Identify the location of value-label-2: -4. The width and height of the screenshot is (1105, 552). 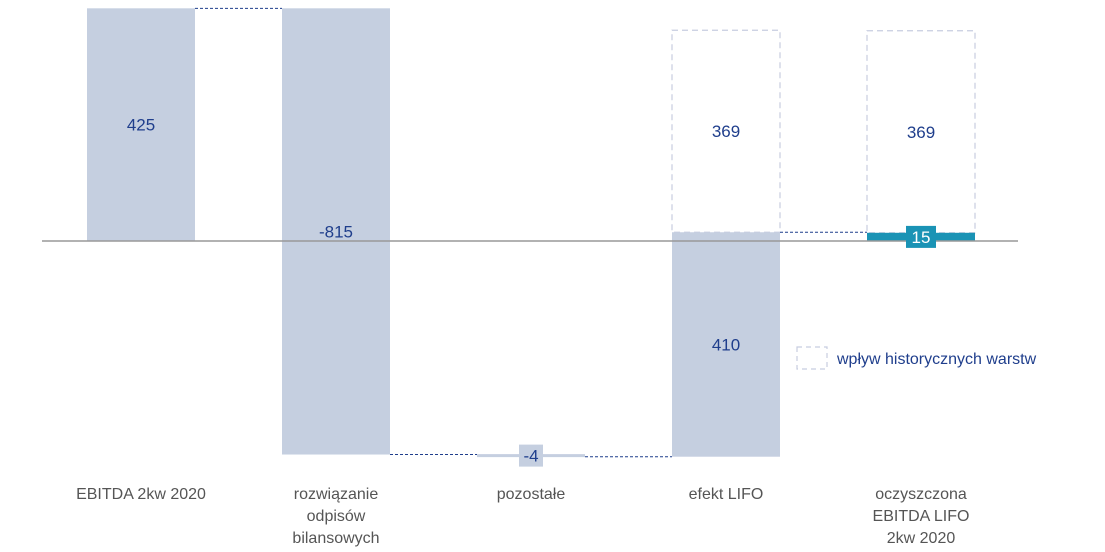
(530, 456).